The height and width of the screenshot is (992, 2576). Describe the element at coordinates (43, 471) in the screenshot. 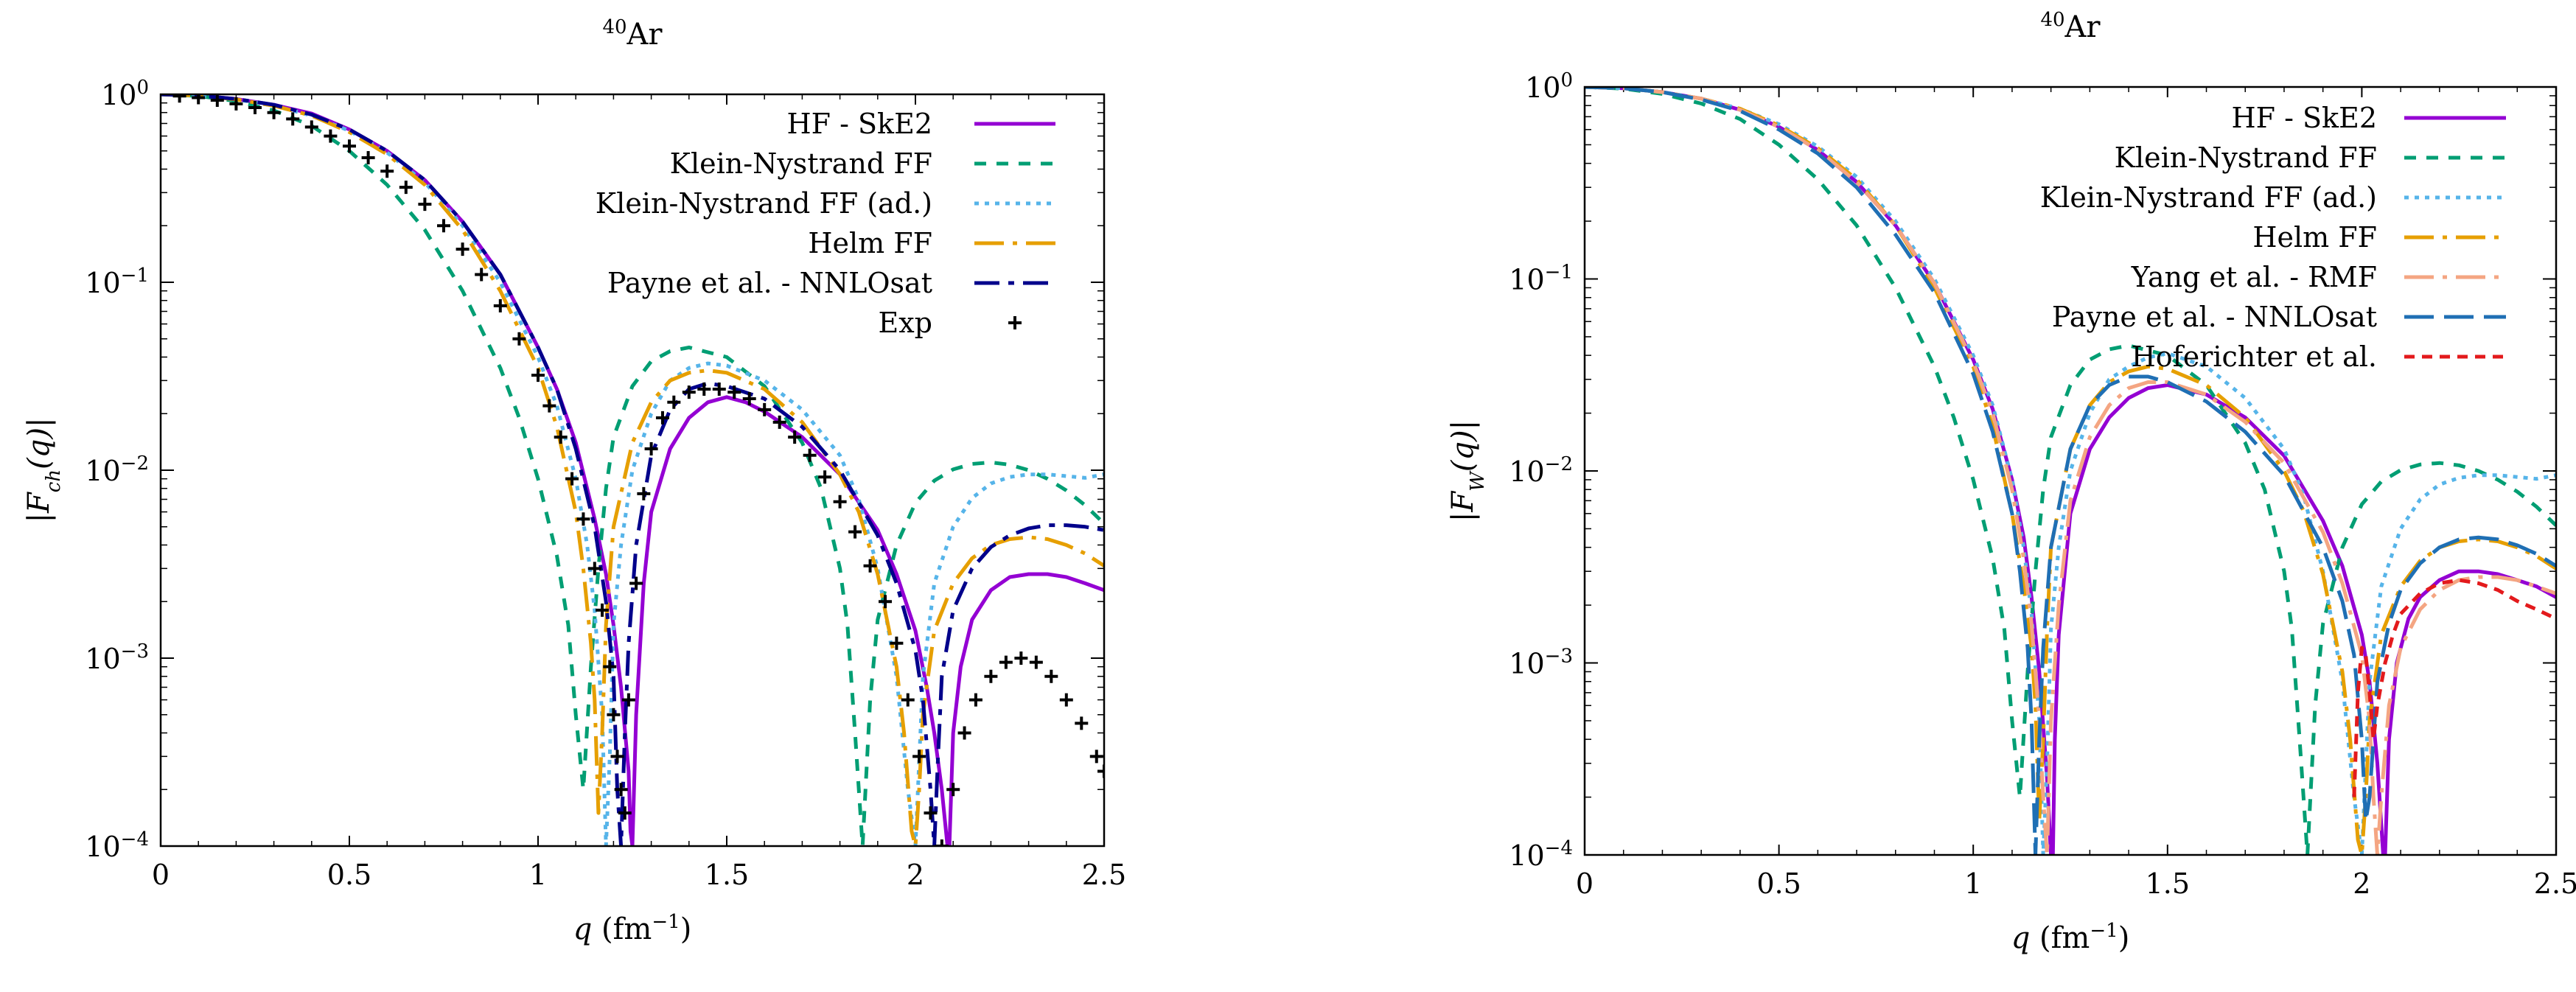

I see `y-axis-label: |Fch(q)|` at that location.